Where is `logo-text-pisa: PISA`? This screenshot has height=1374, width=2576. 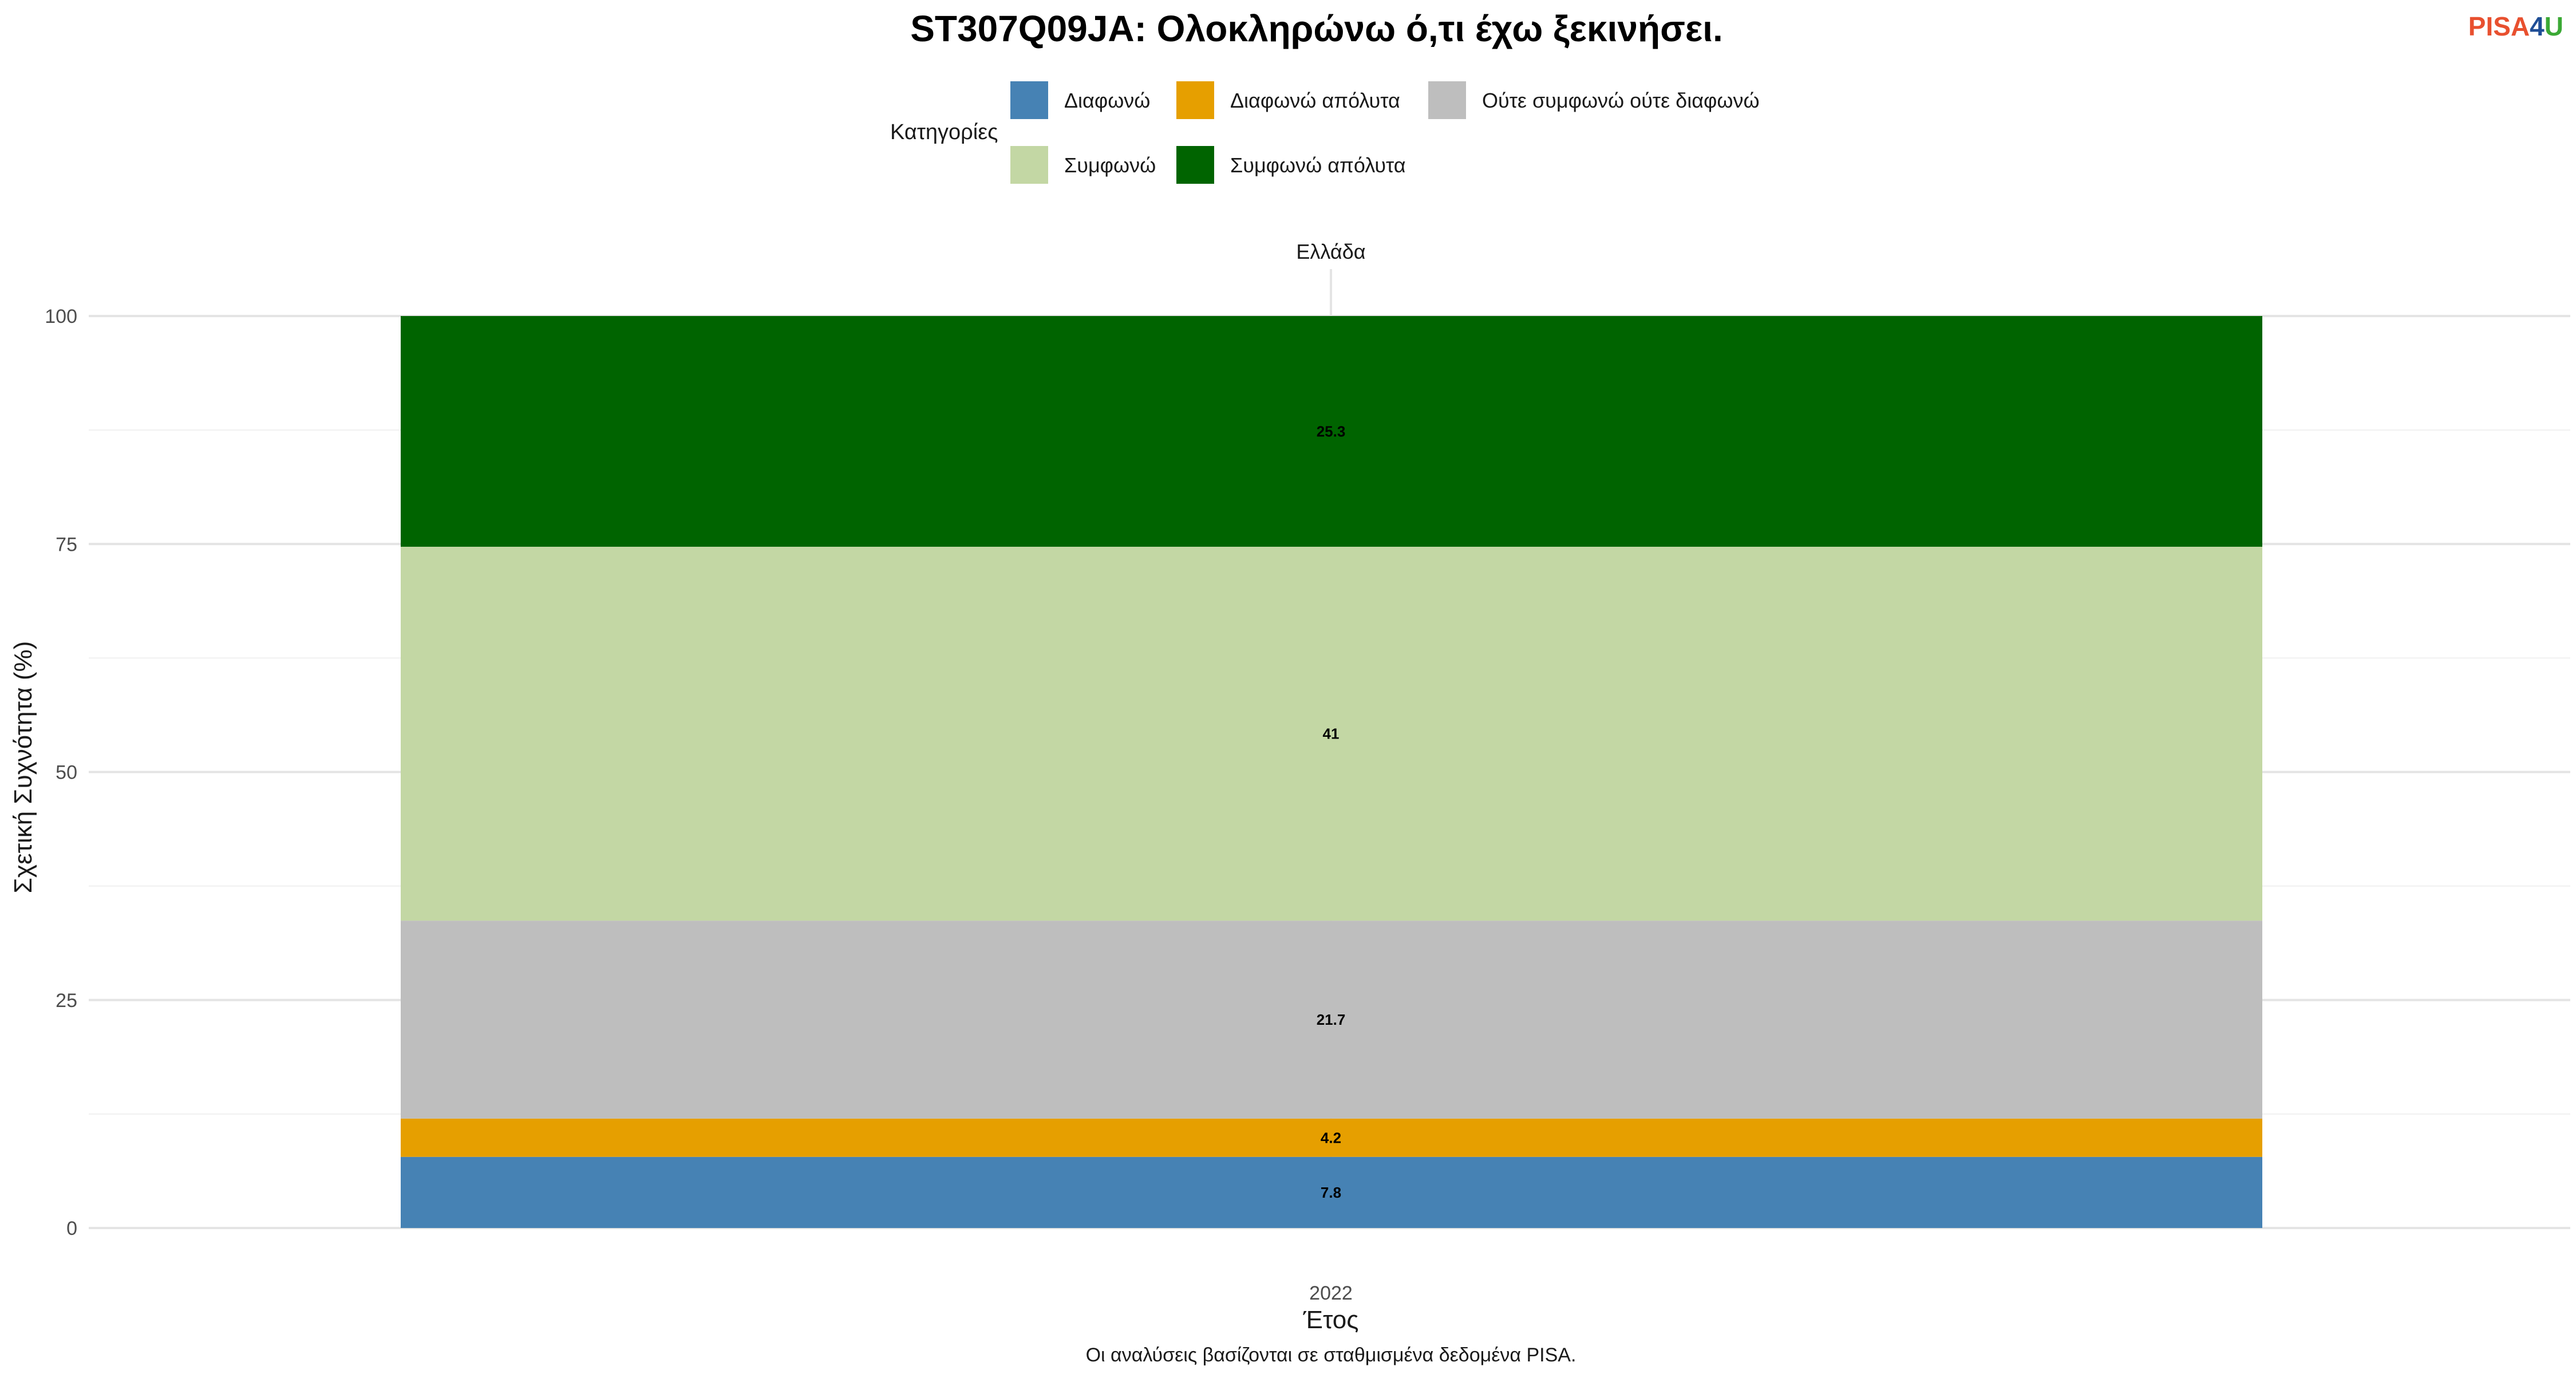 logo-text-pisa: PISA is located at coordinates (2499, 26).